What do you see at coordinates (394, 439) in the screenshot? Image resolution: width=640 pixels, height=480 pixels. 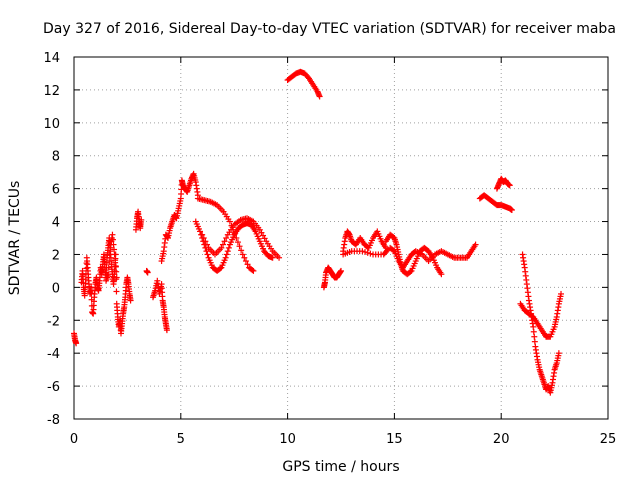 I see `x-tick-label: 15` at bounding box center [394, 439].